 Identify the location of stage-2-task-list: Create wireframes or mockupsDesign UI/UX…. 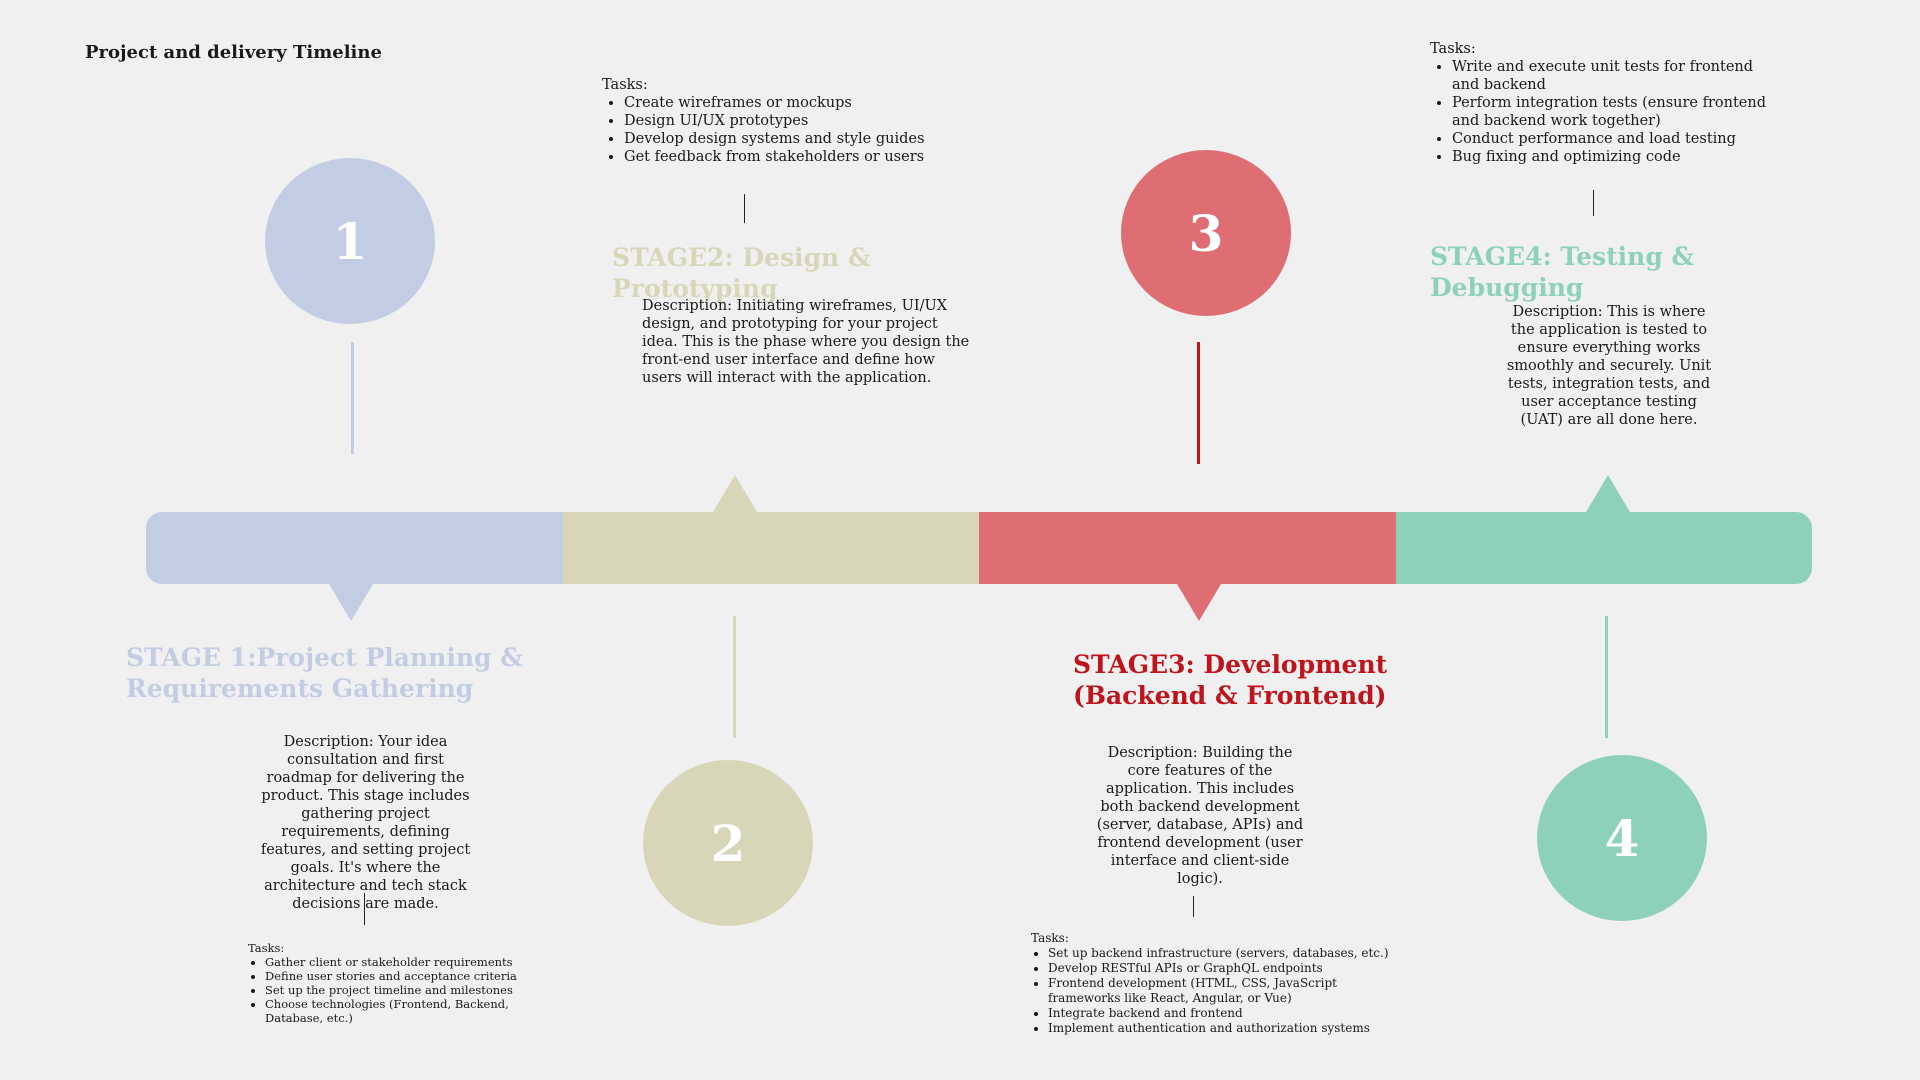
(767, 130).